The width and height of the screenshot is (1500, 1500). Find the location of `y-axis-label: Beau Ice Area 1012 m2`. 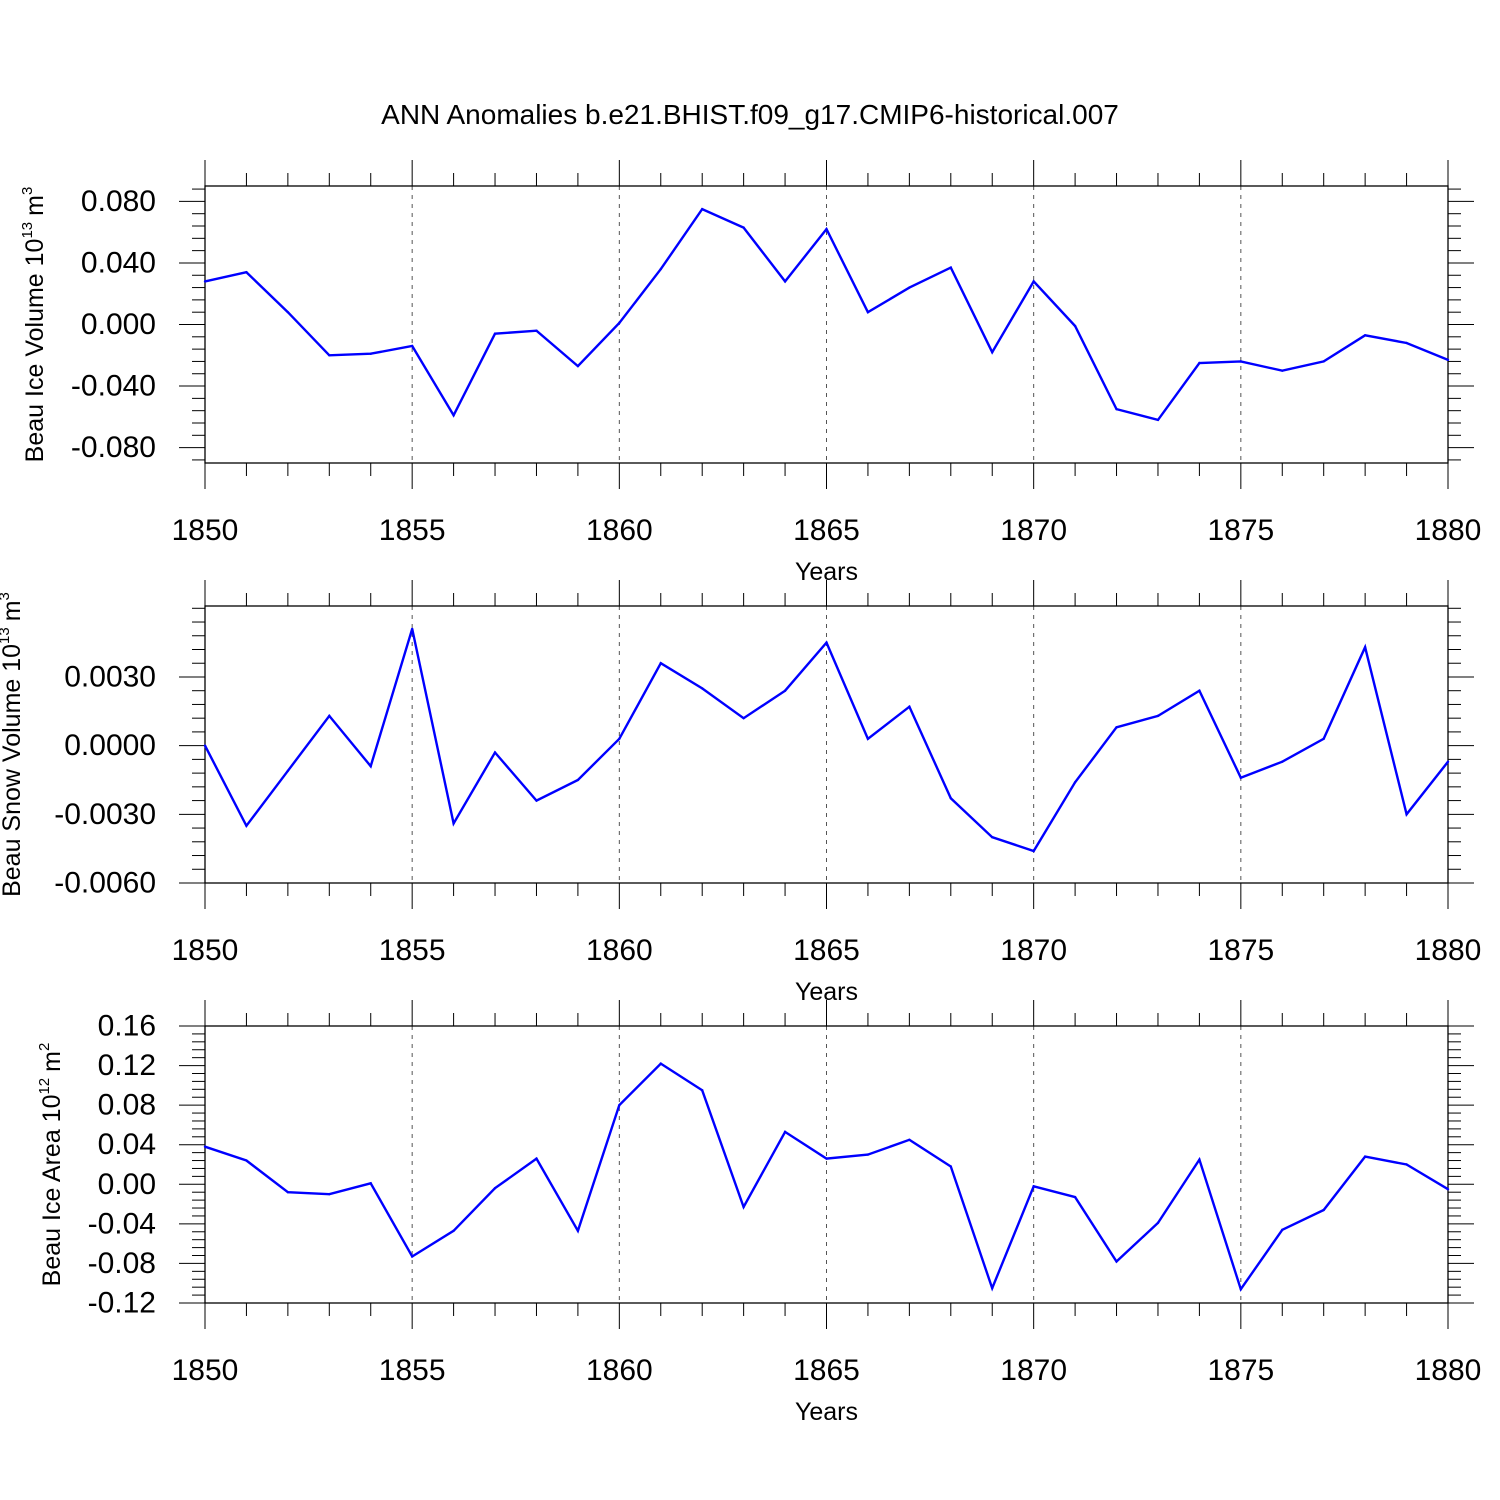

y-axis-label: Beau Ice Area 1012 m2 is located at coordinates (51, 1165).